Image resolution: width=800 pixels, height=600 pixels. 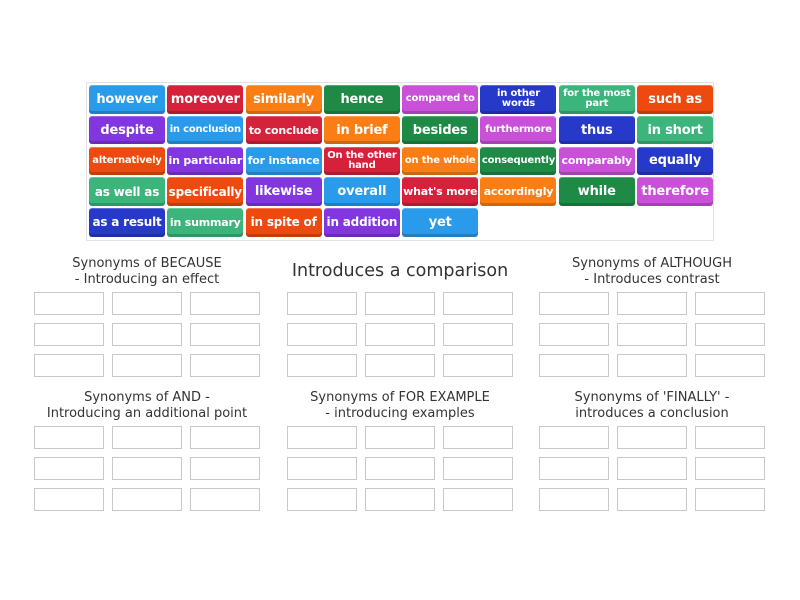 I want to click on word-tile: likewise, so click(x=283, y=191).